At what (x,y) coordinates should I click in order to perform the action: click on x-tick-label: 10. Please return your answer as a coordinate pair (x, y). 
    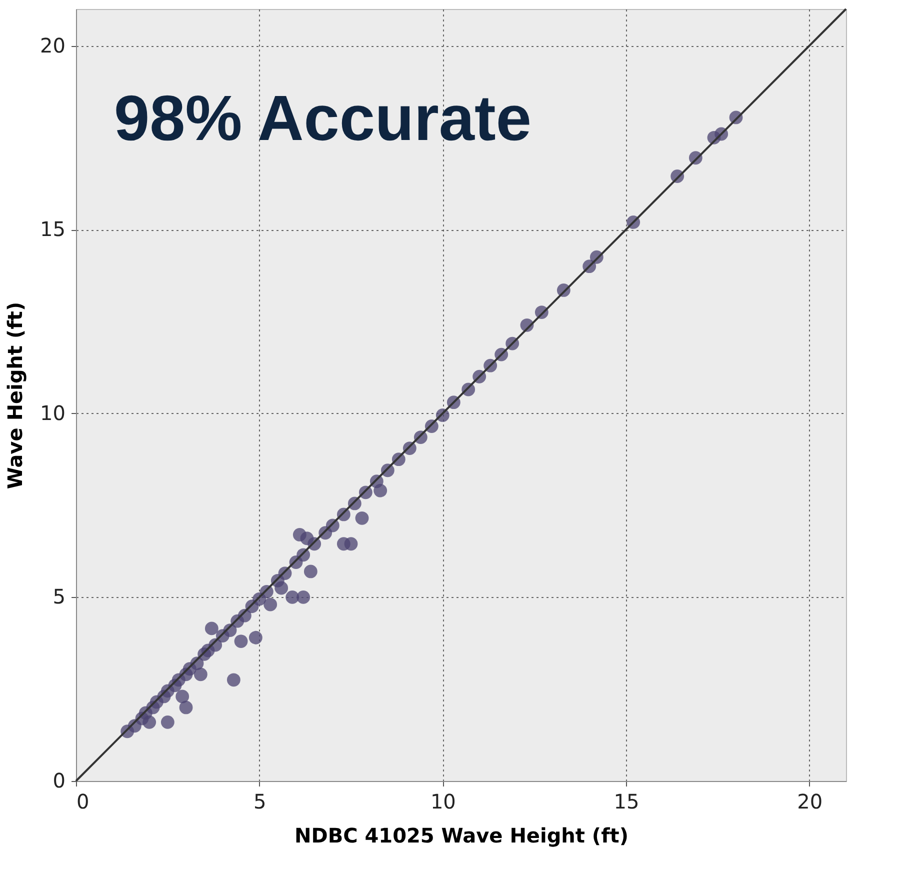
    Looking at the image, I should click on (443, 802).